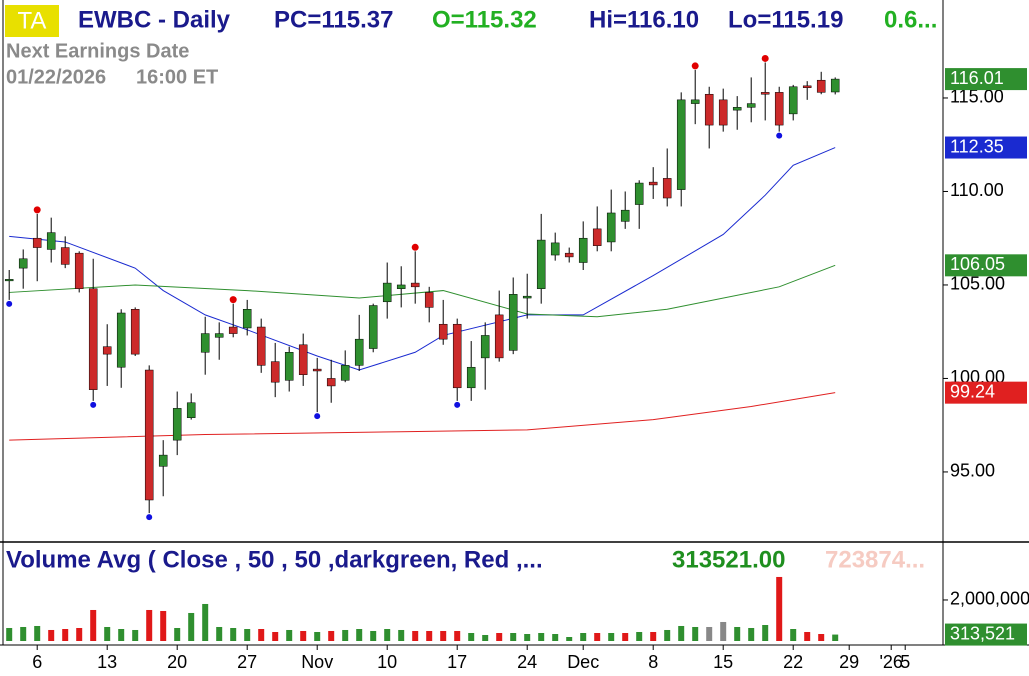  Describe the element at coordinates (333, 19) in the screenshot. I see `prev-close: PC=115.37` at that location.